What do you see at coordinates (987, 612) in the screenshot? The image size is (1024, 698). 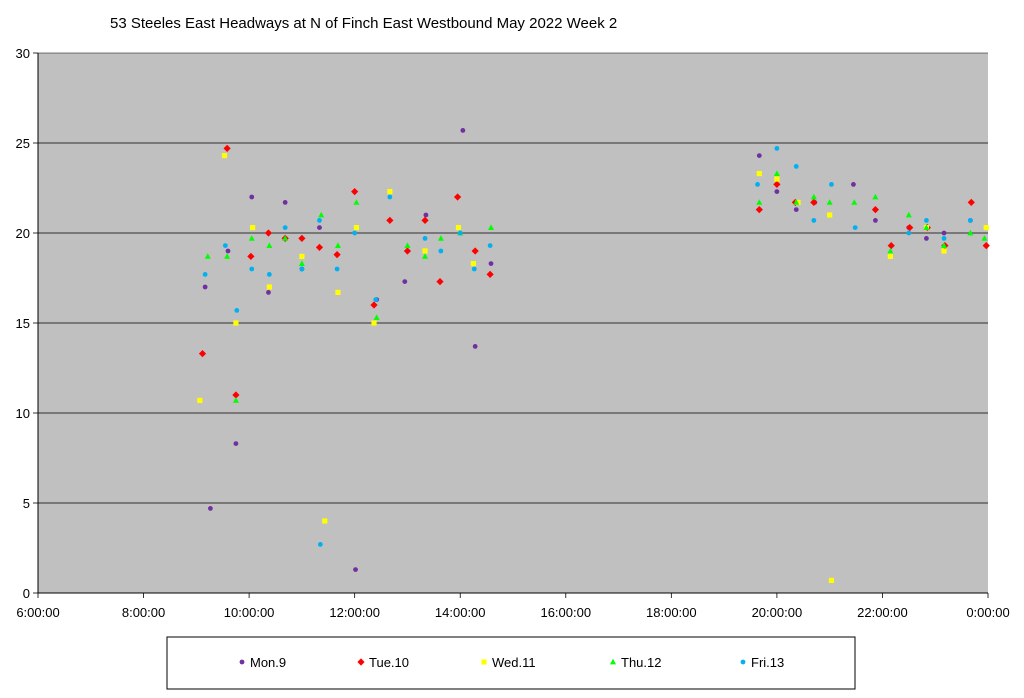 I see `x-tick-label: 0:00:00` at bounding box center [987, 612].